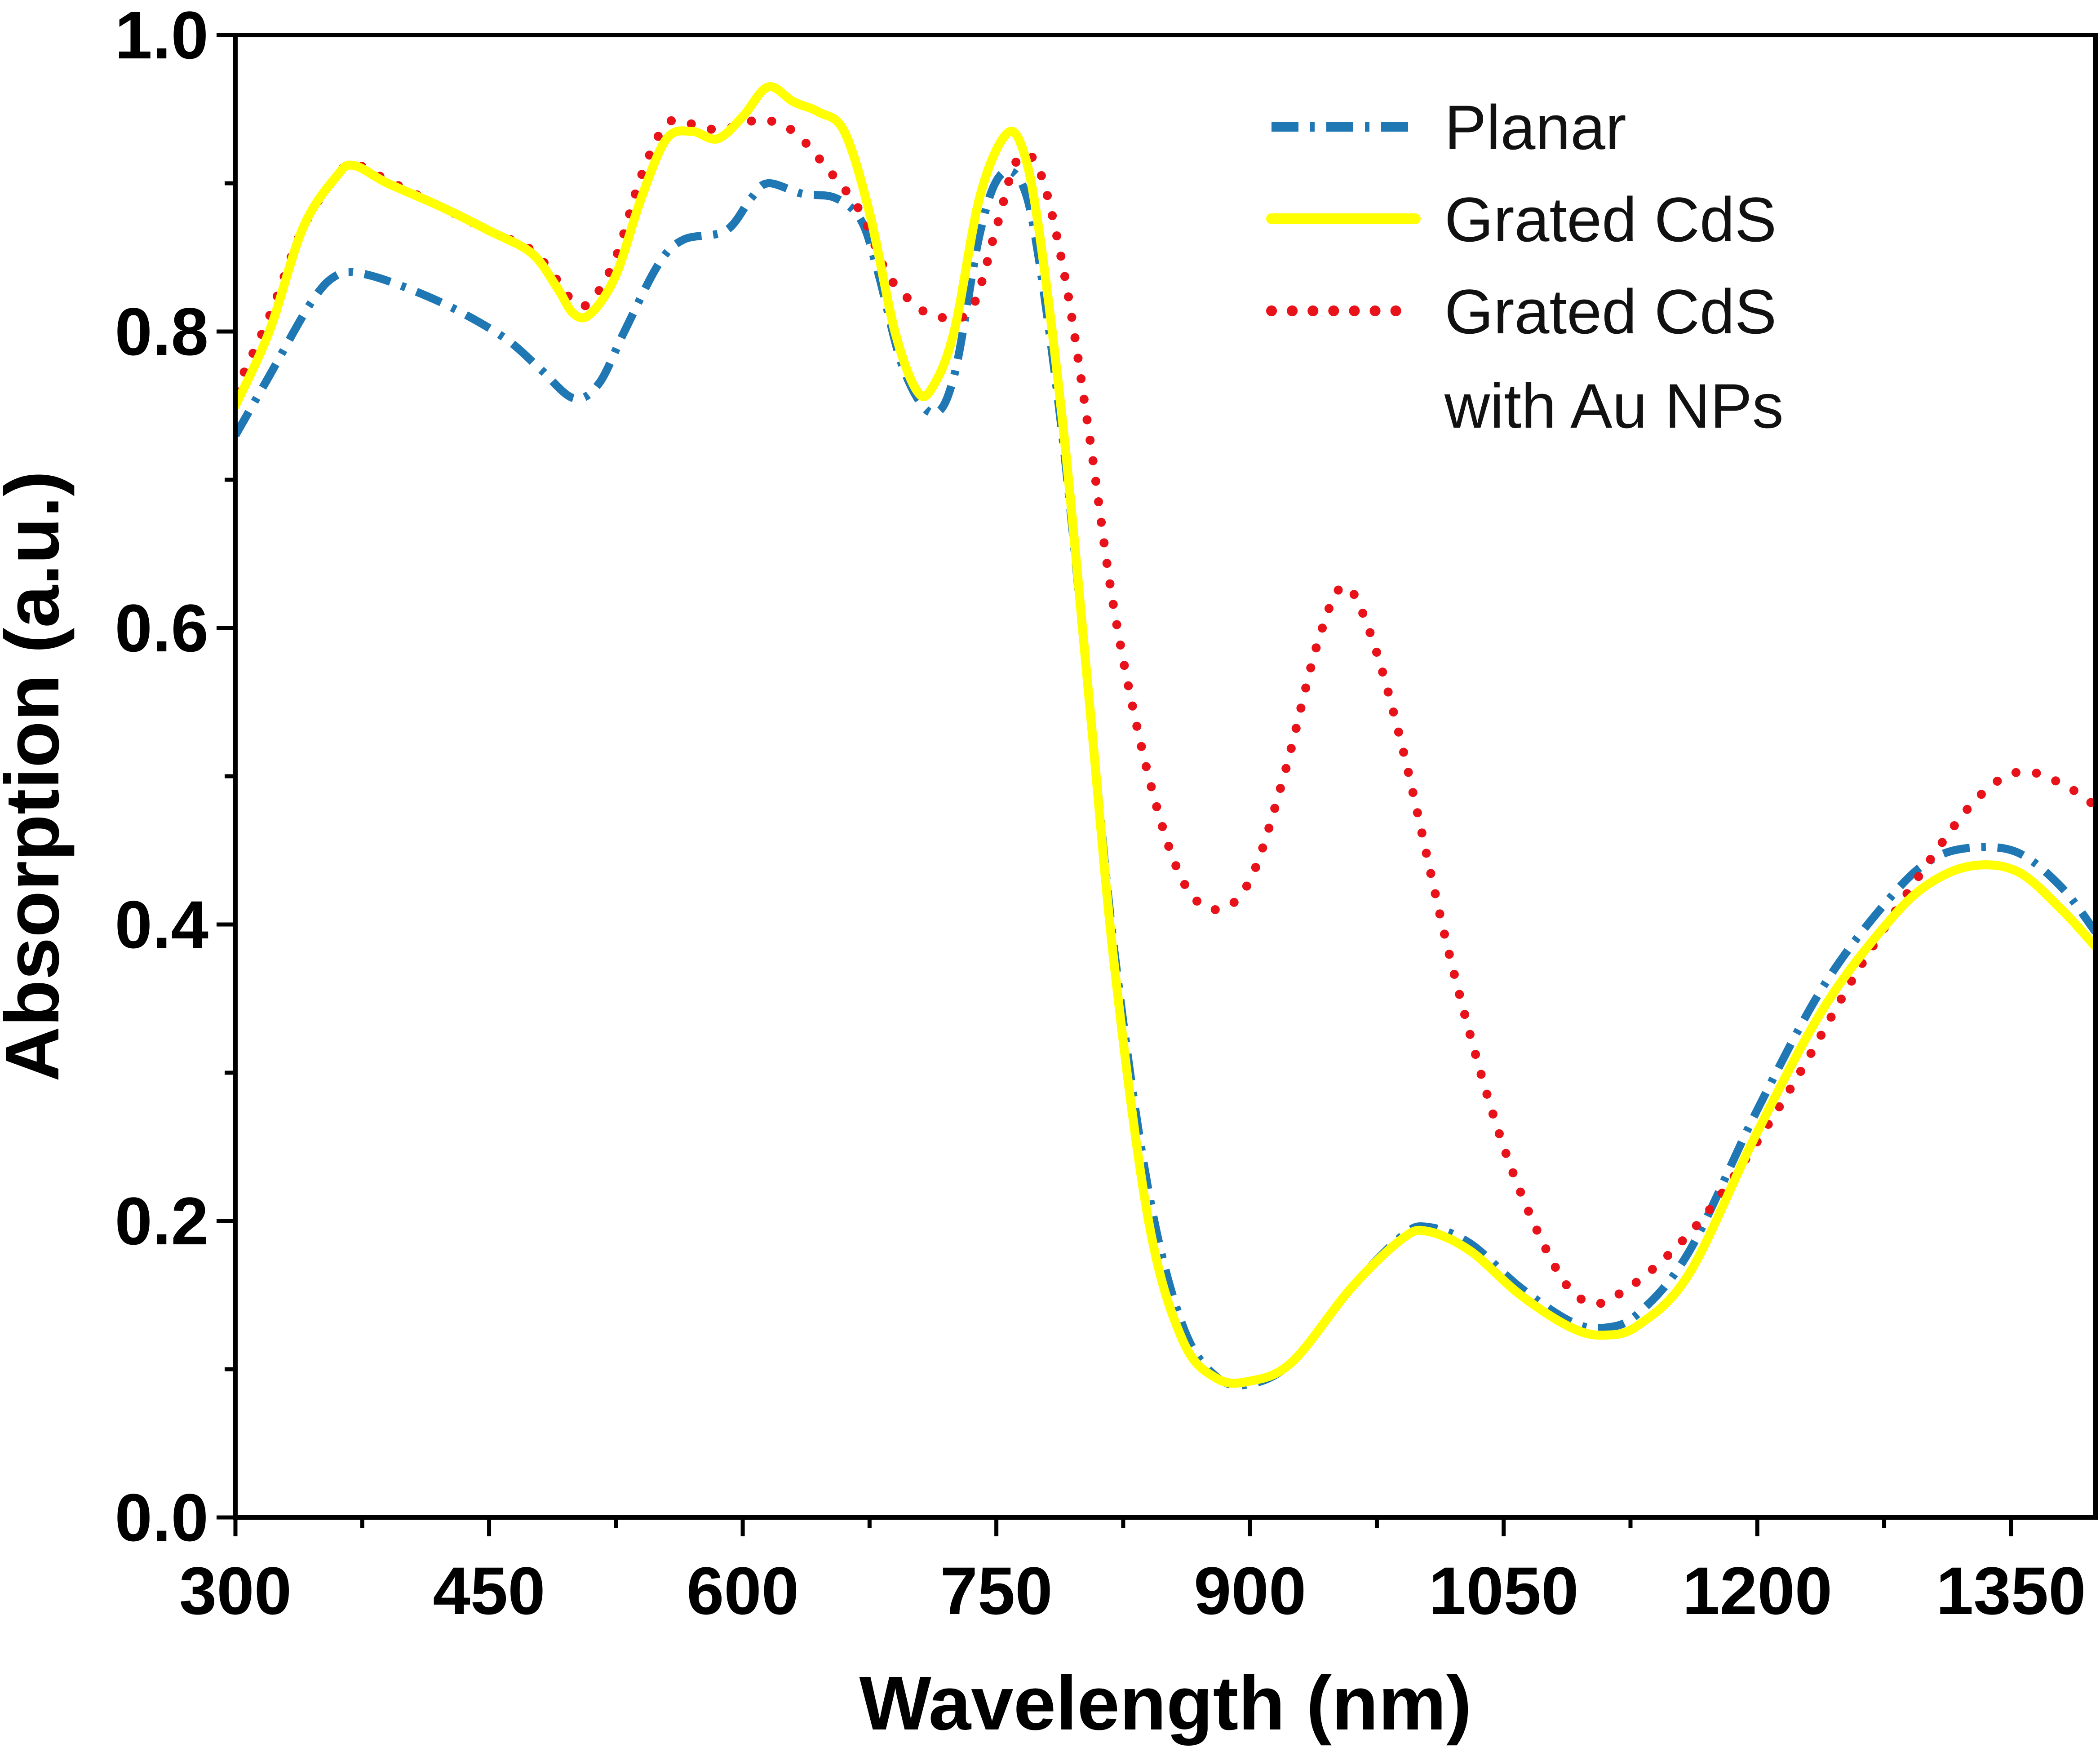  I want to click on y-tick-label: 0.6, so click(161, 628).